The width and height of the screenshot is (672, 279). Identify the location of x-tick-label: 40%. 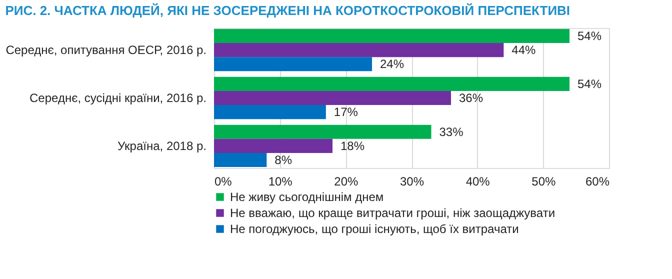
(478, 181).